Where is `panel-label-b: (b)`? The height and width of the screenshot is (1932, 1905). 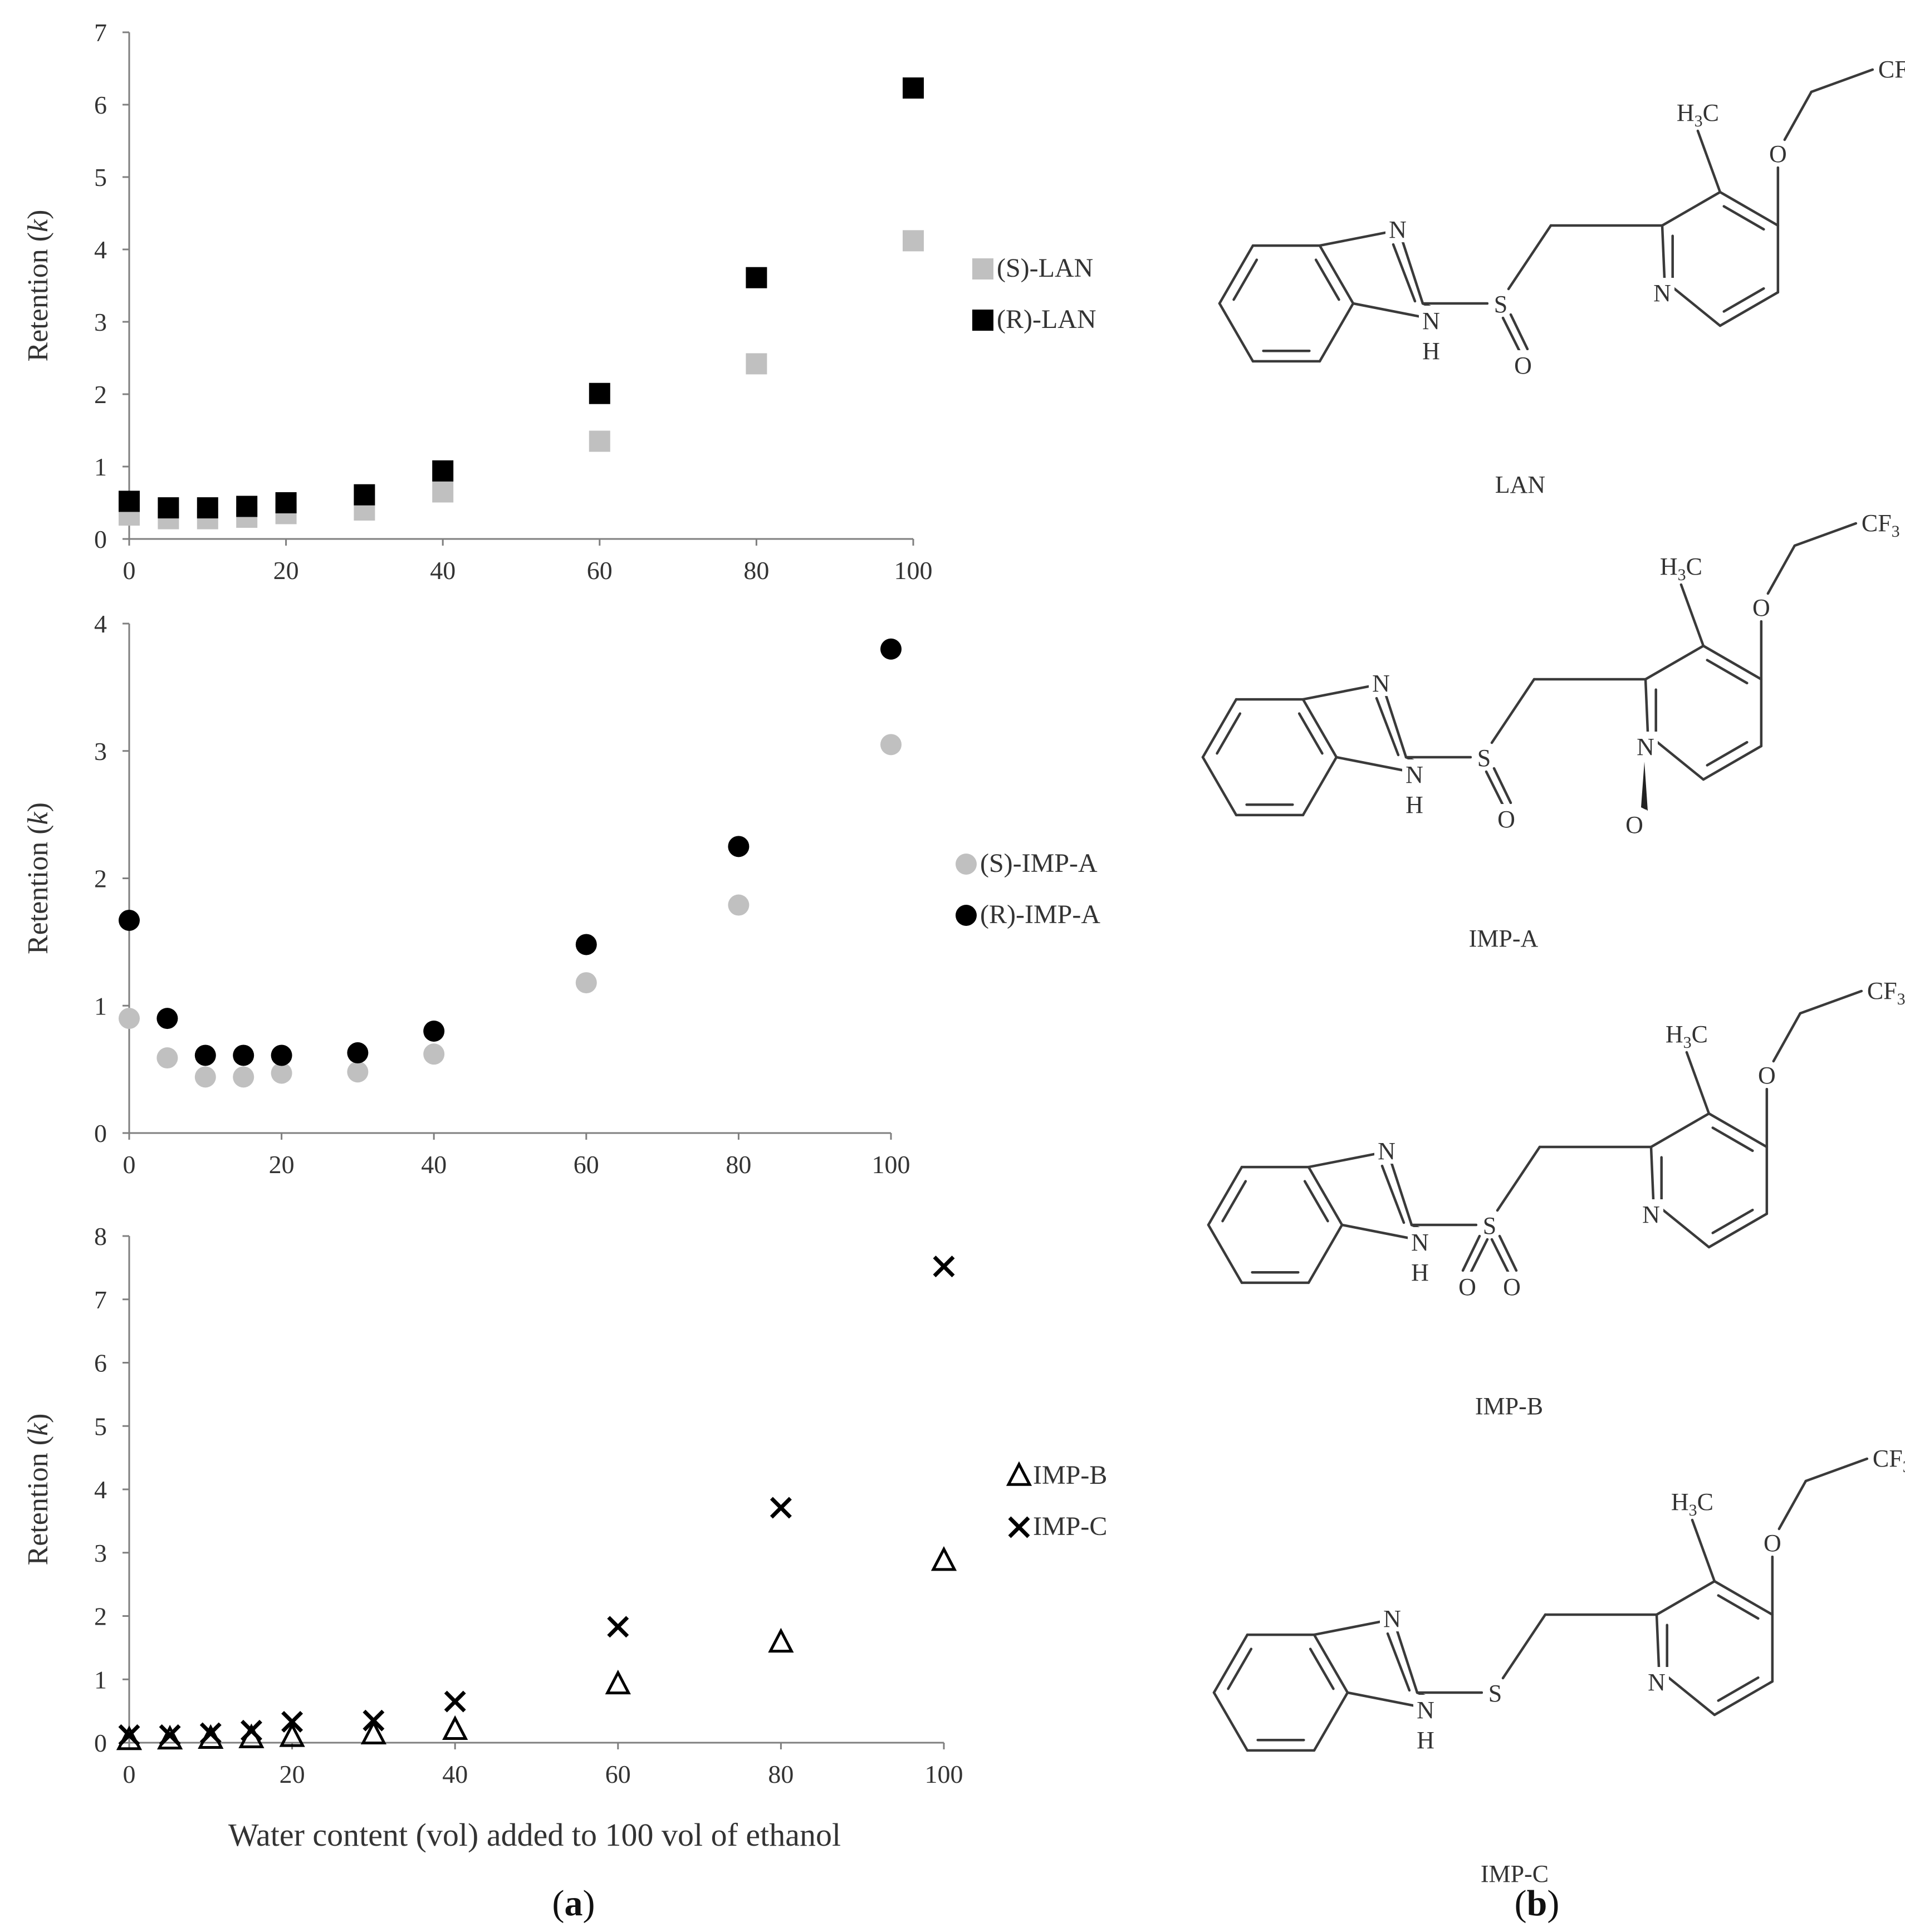 panel-label-b: (b) is located at coordinates (1537, 1903).